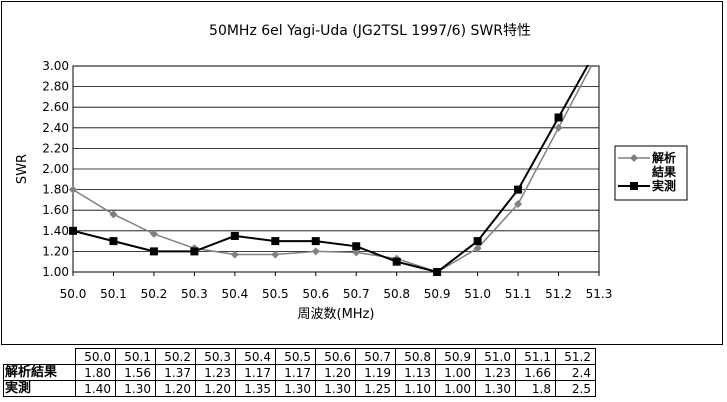 The image size is (727, 402). What do you see at coordinates (55, 148) in the screenshot?
I see `y-tick-label: 2.20` at bounding box center [55, 148].